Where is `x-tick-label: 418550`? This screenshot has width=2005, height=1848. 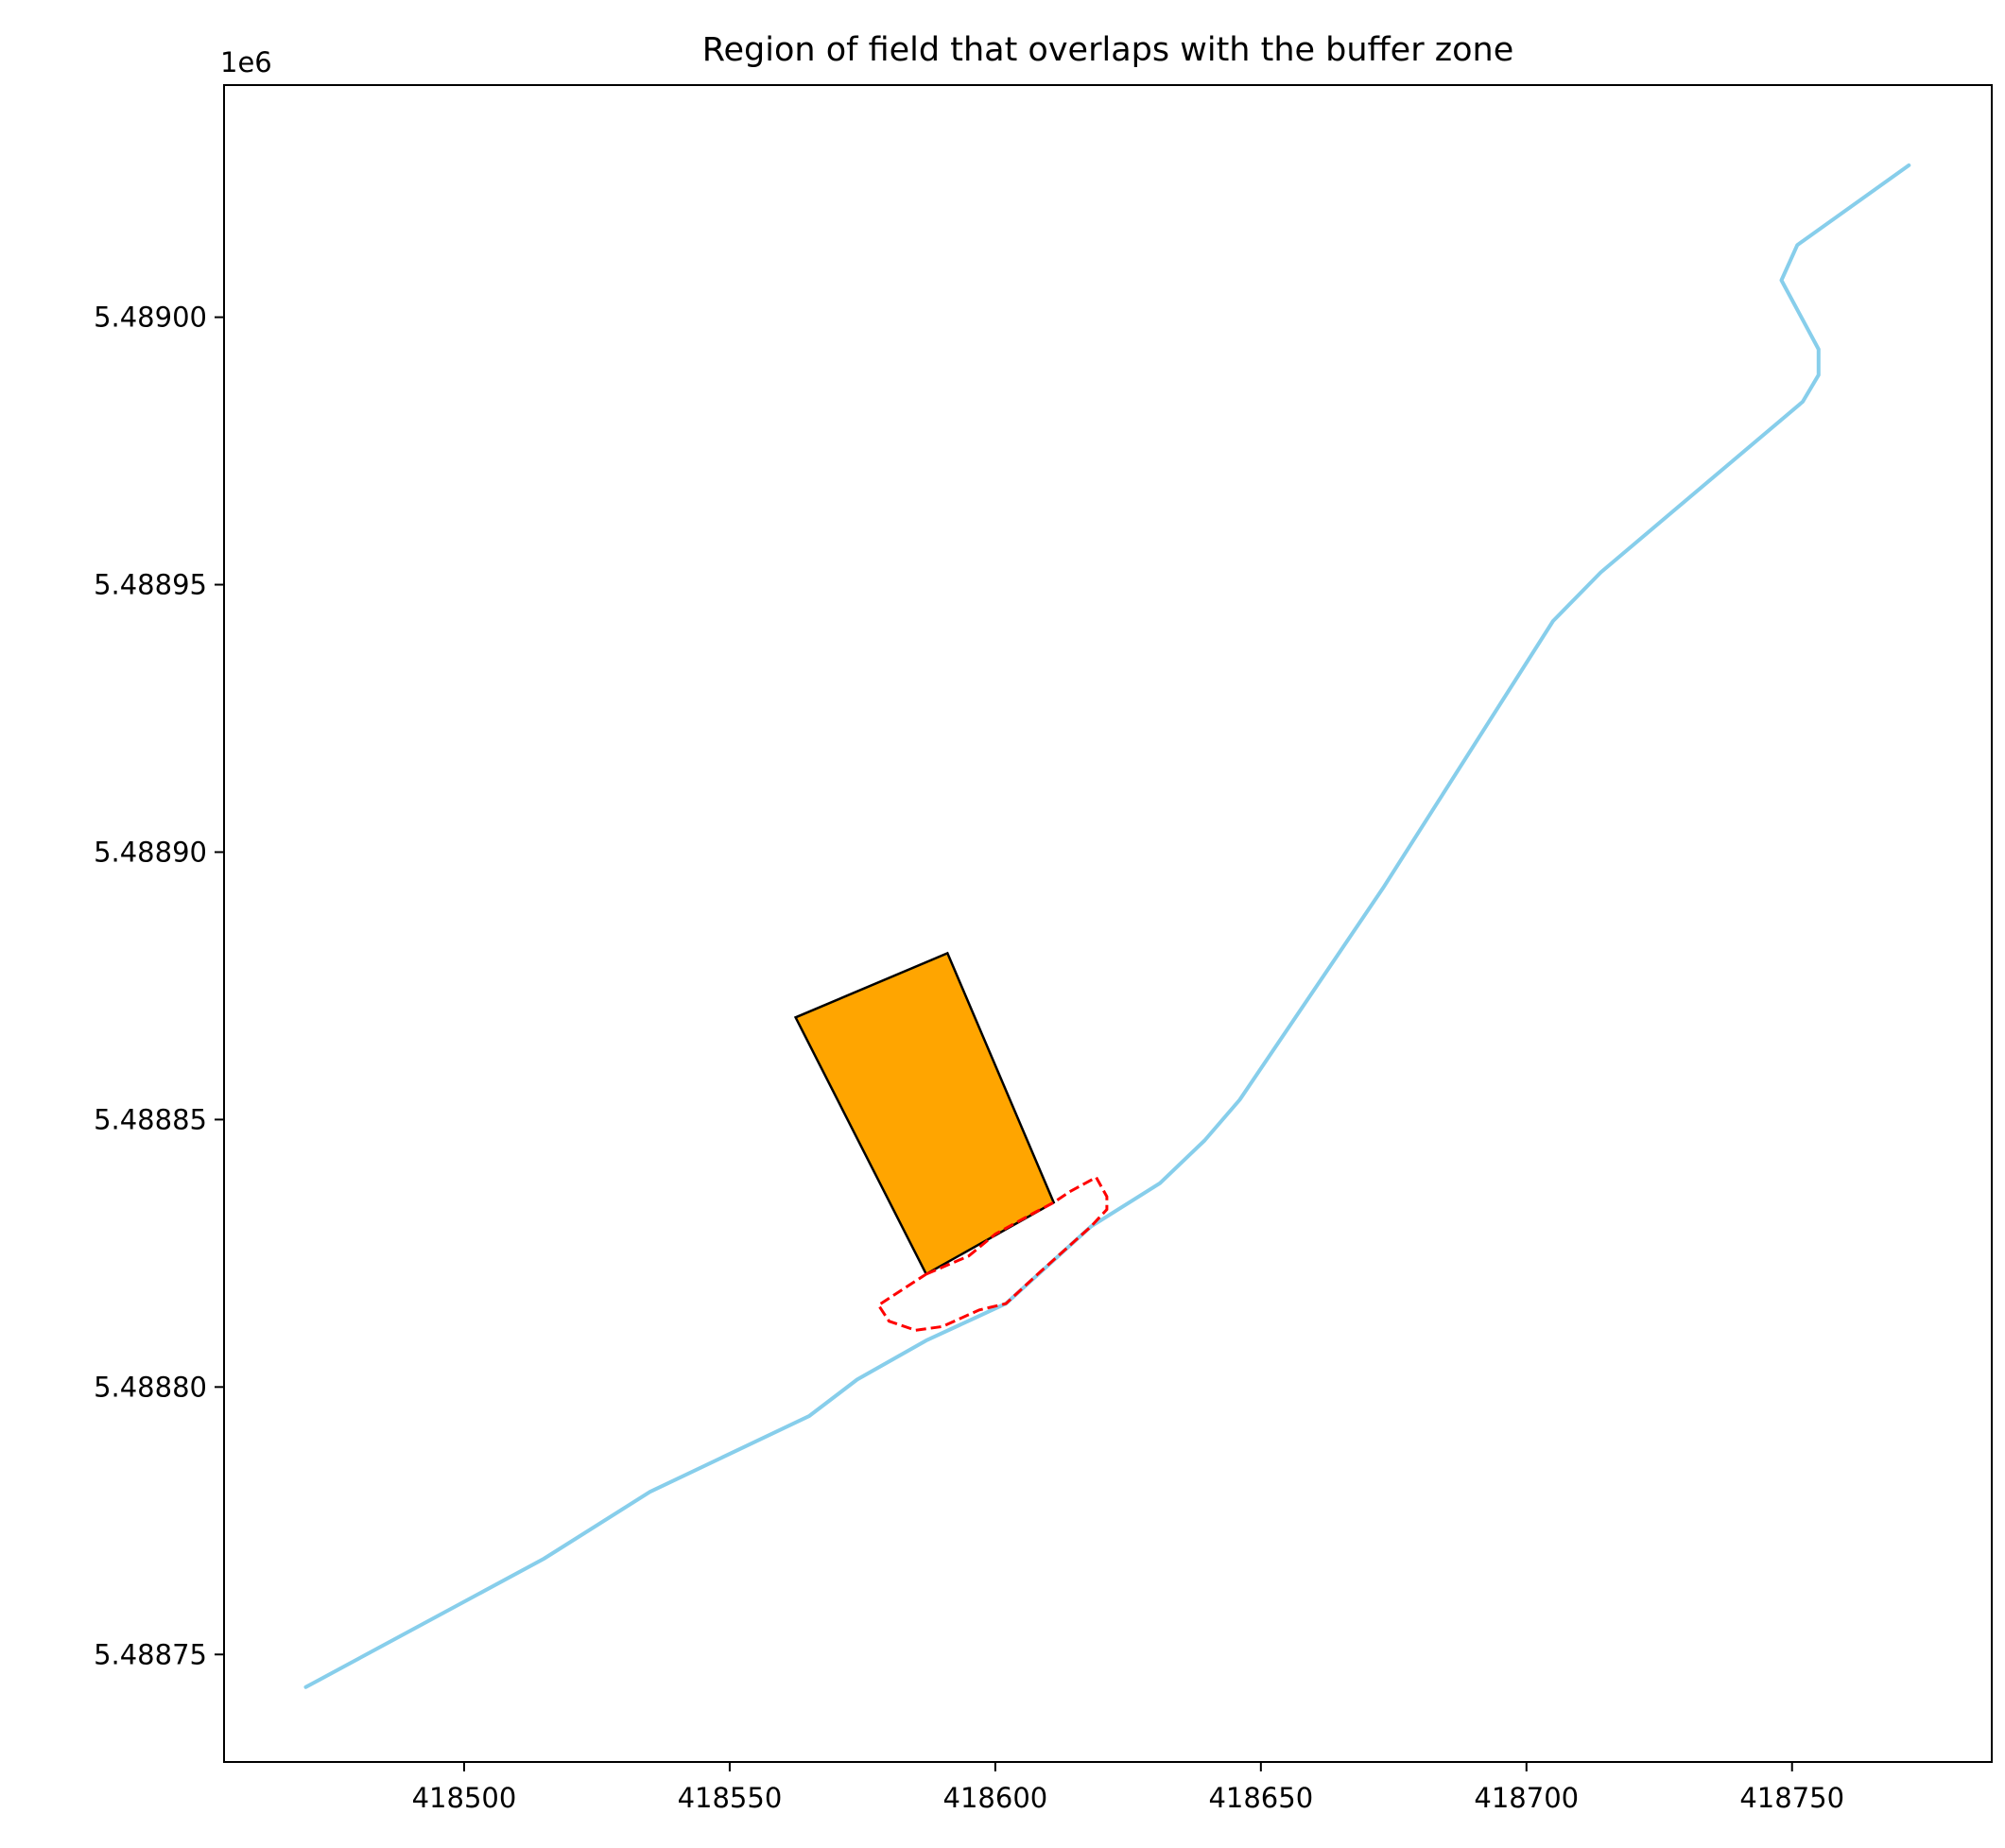 x-tick-label: 418550 is located at coordinates (731, 1798).